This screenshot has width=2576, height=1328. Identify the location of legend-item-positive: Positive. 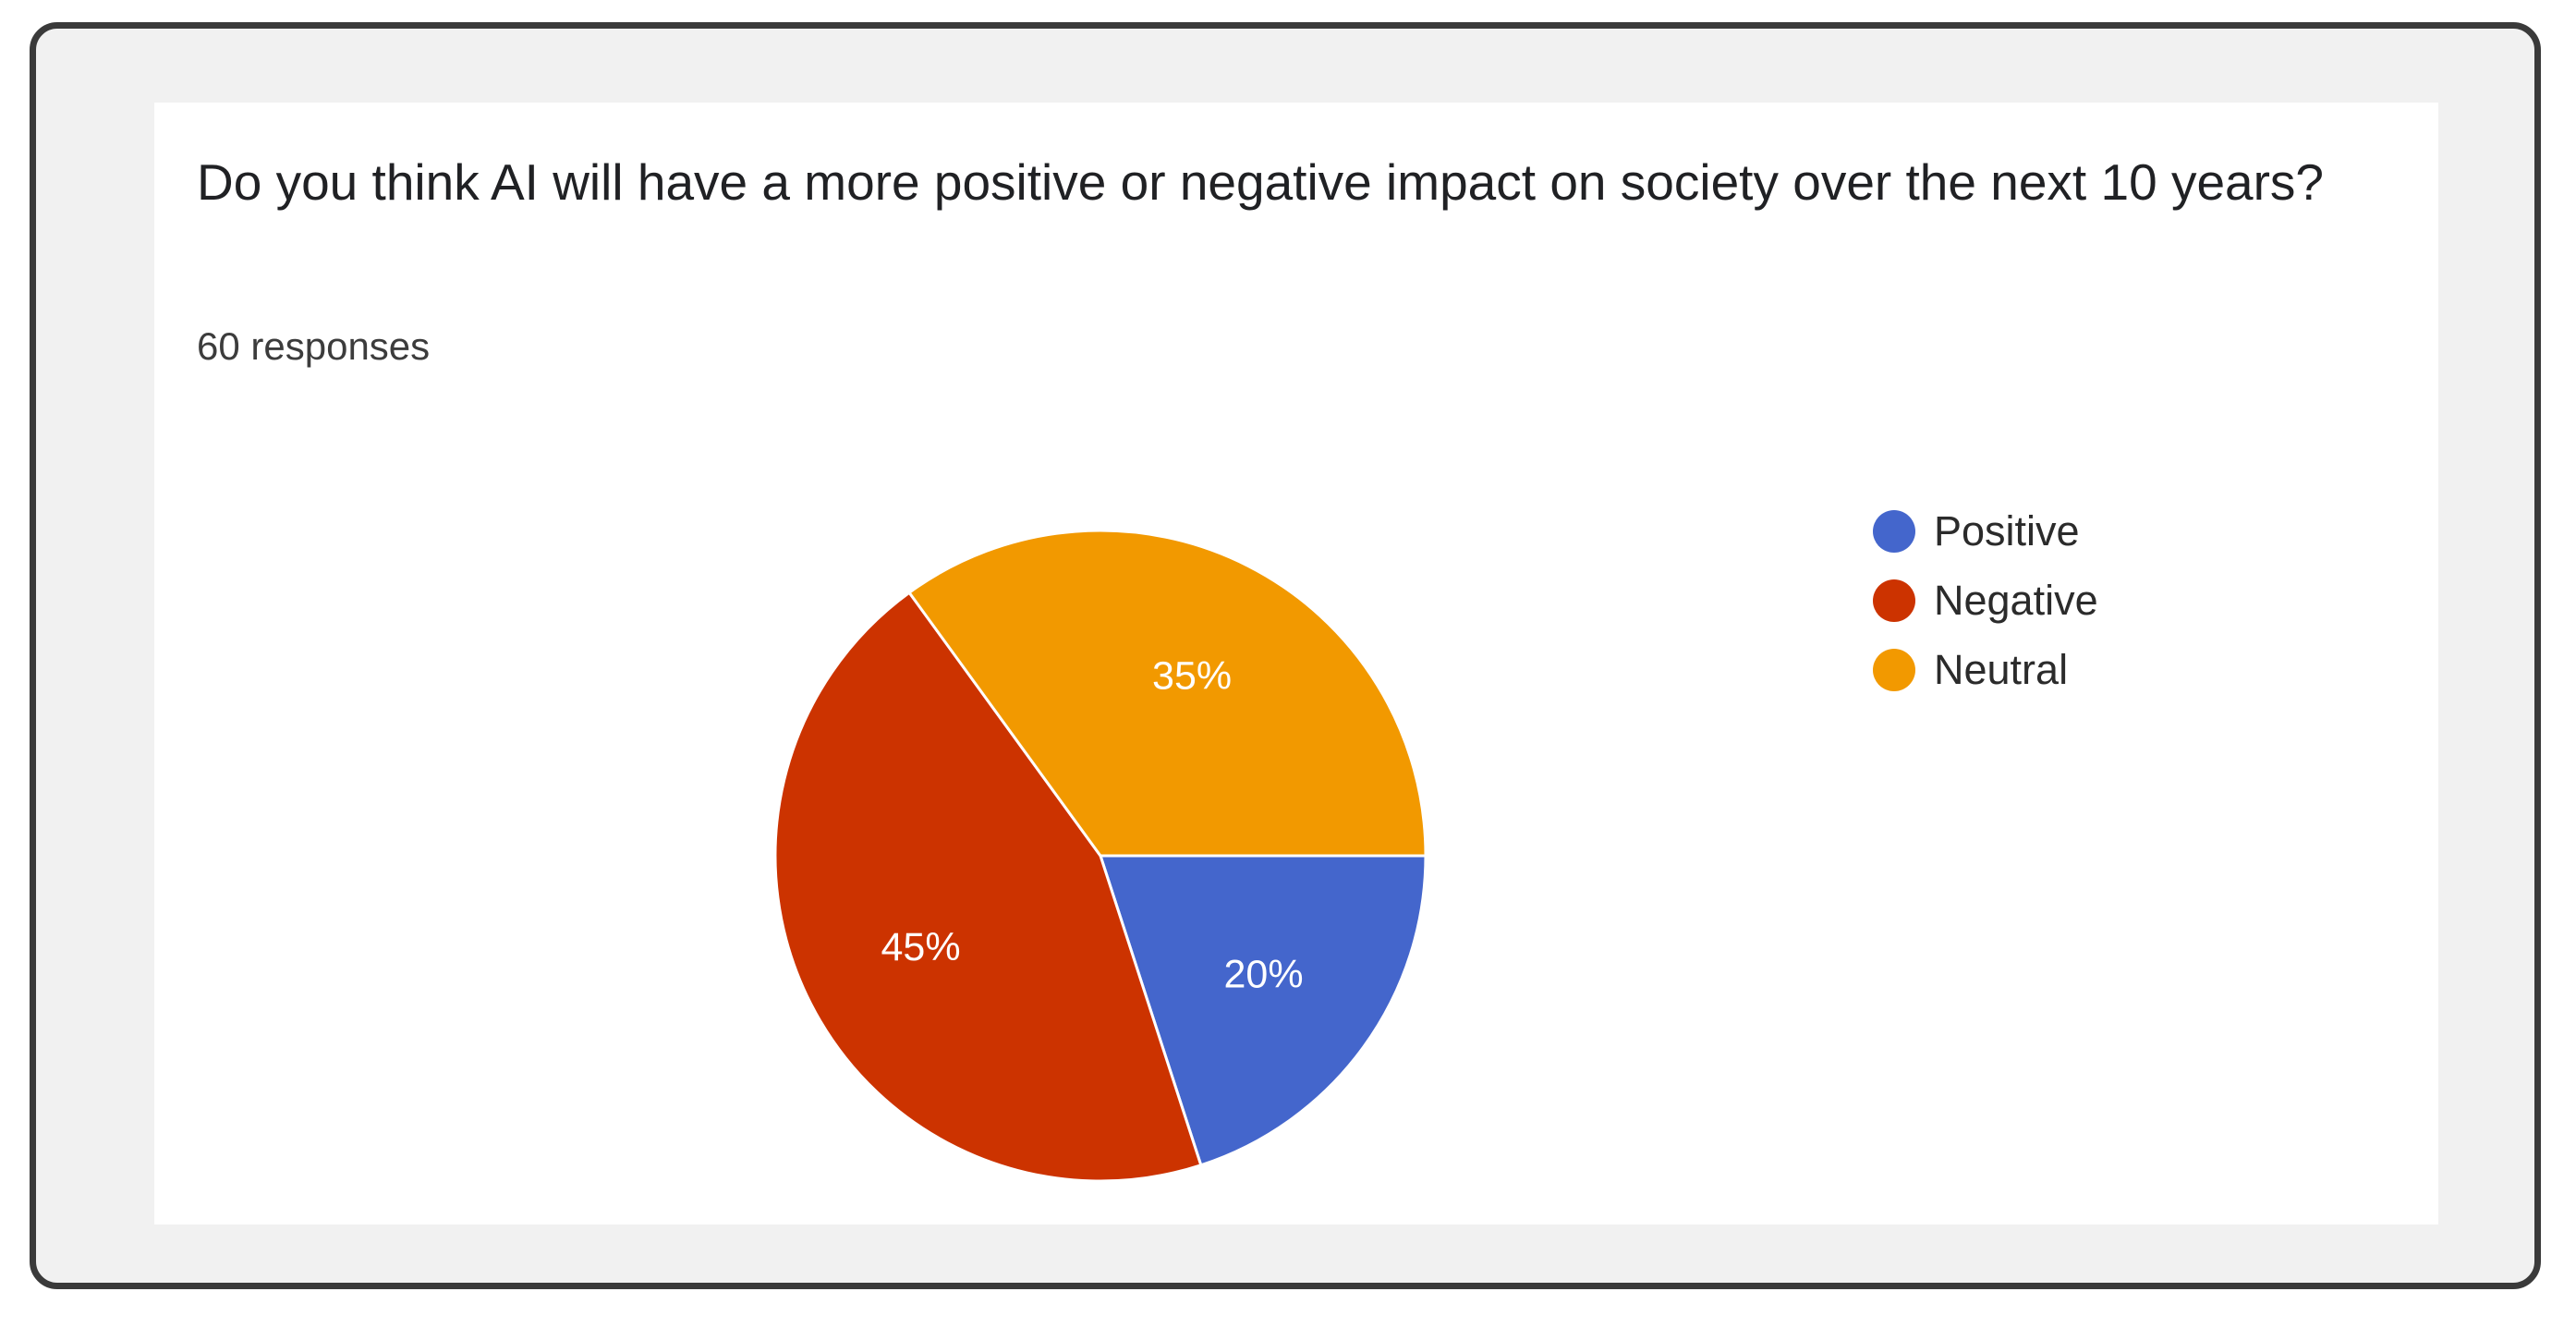
(1985, 531).